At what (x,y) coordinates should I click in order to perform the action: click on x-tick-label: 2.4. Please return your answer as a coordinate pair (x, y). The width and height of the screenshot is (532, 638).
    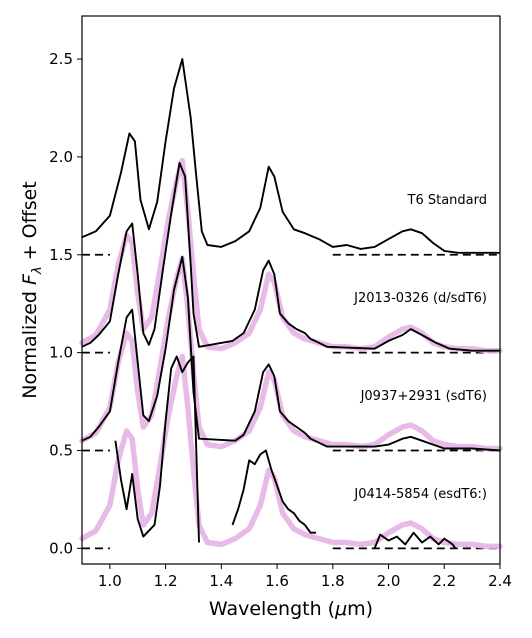
    Looking at the image, I should click on (500, 581).